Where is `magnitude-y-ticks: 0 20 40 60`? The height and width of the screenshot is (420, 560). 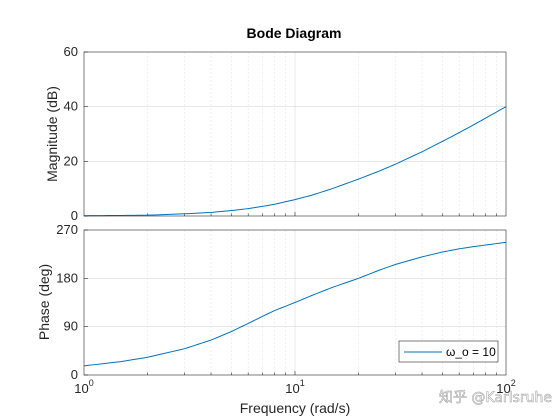
magnitude-y-ticks: 0 20 40 60 is located at coordinates (76, 133).